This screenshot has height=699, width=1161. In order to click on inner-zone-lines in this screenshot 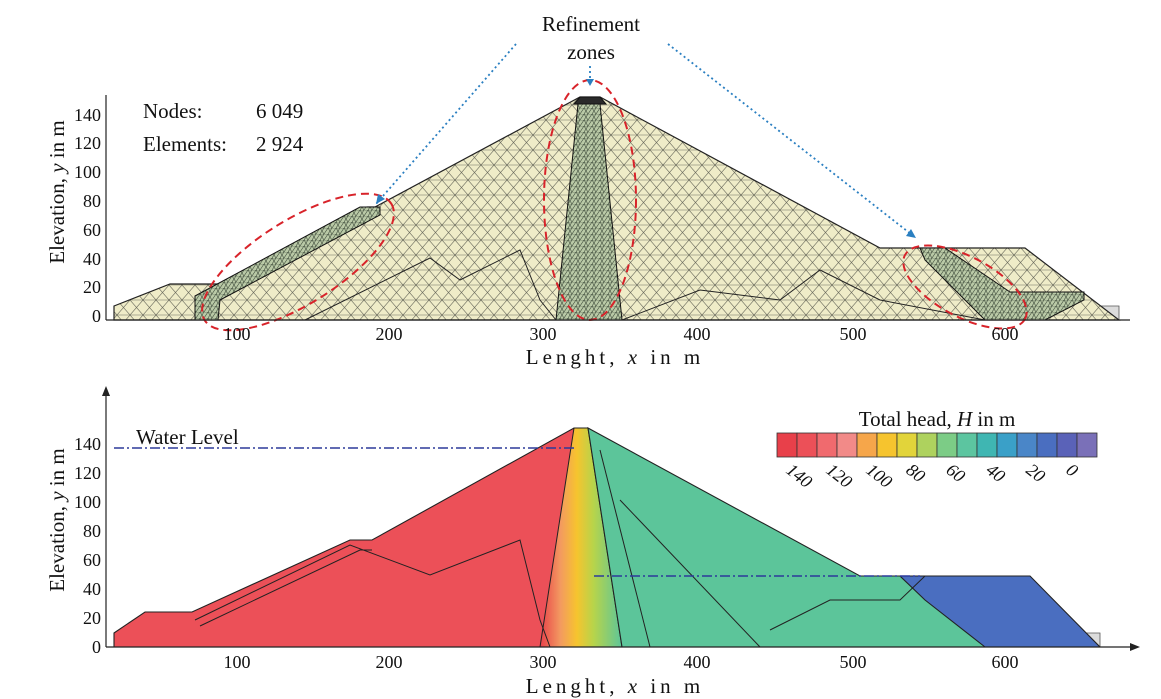, I will do `click(430, 285)`.